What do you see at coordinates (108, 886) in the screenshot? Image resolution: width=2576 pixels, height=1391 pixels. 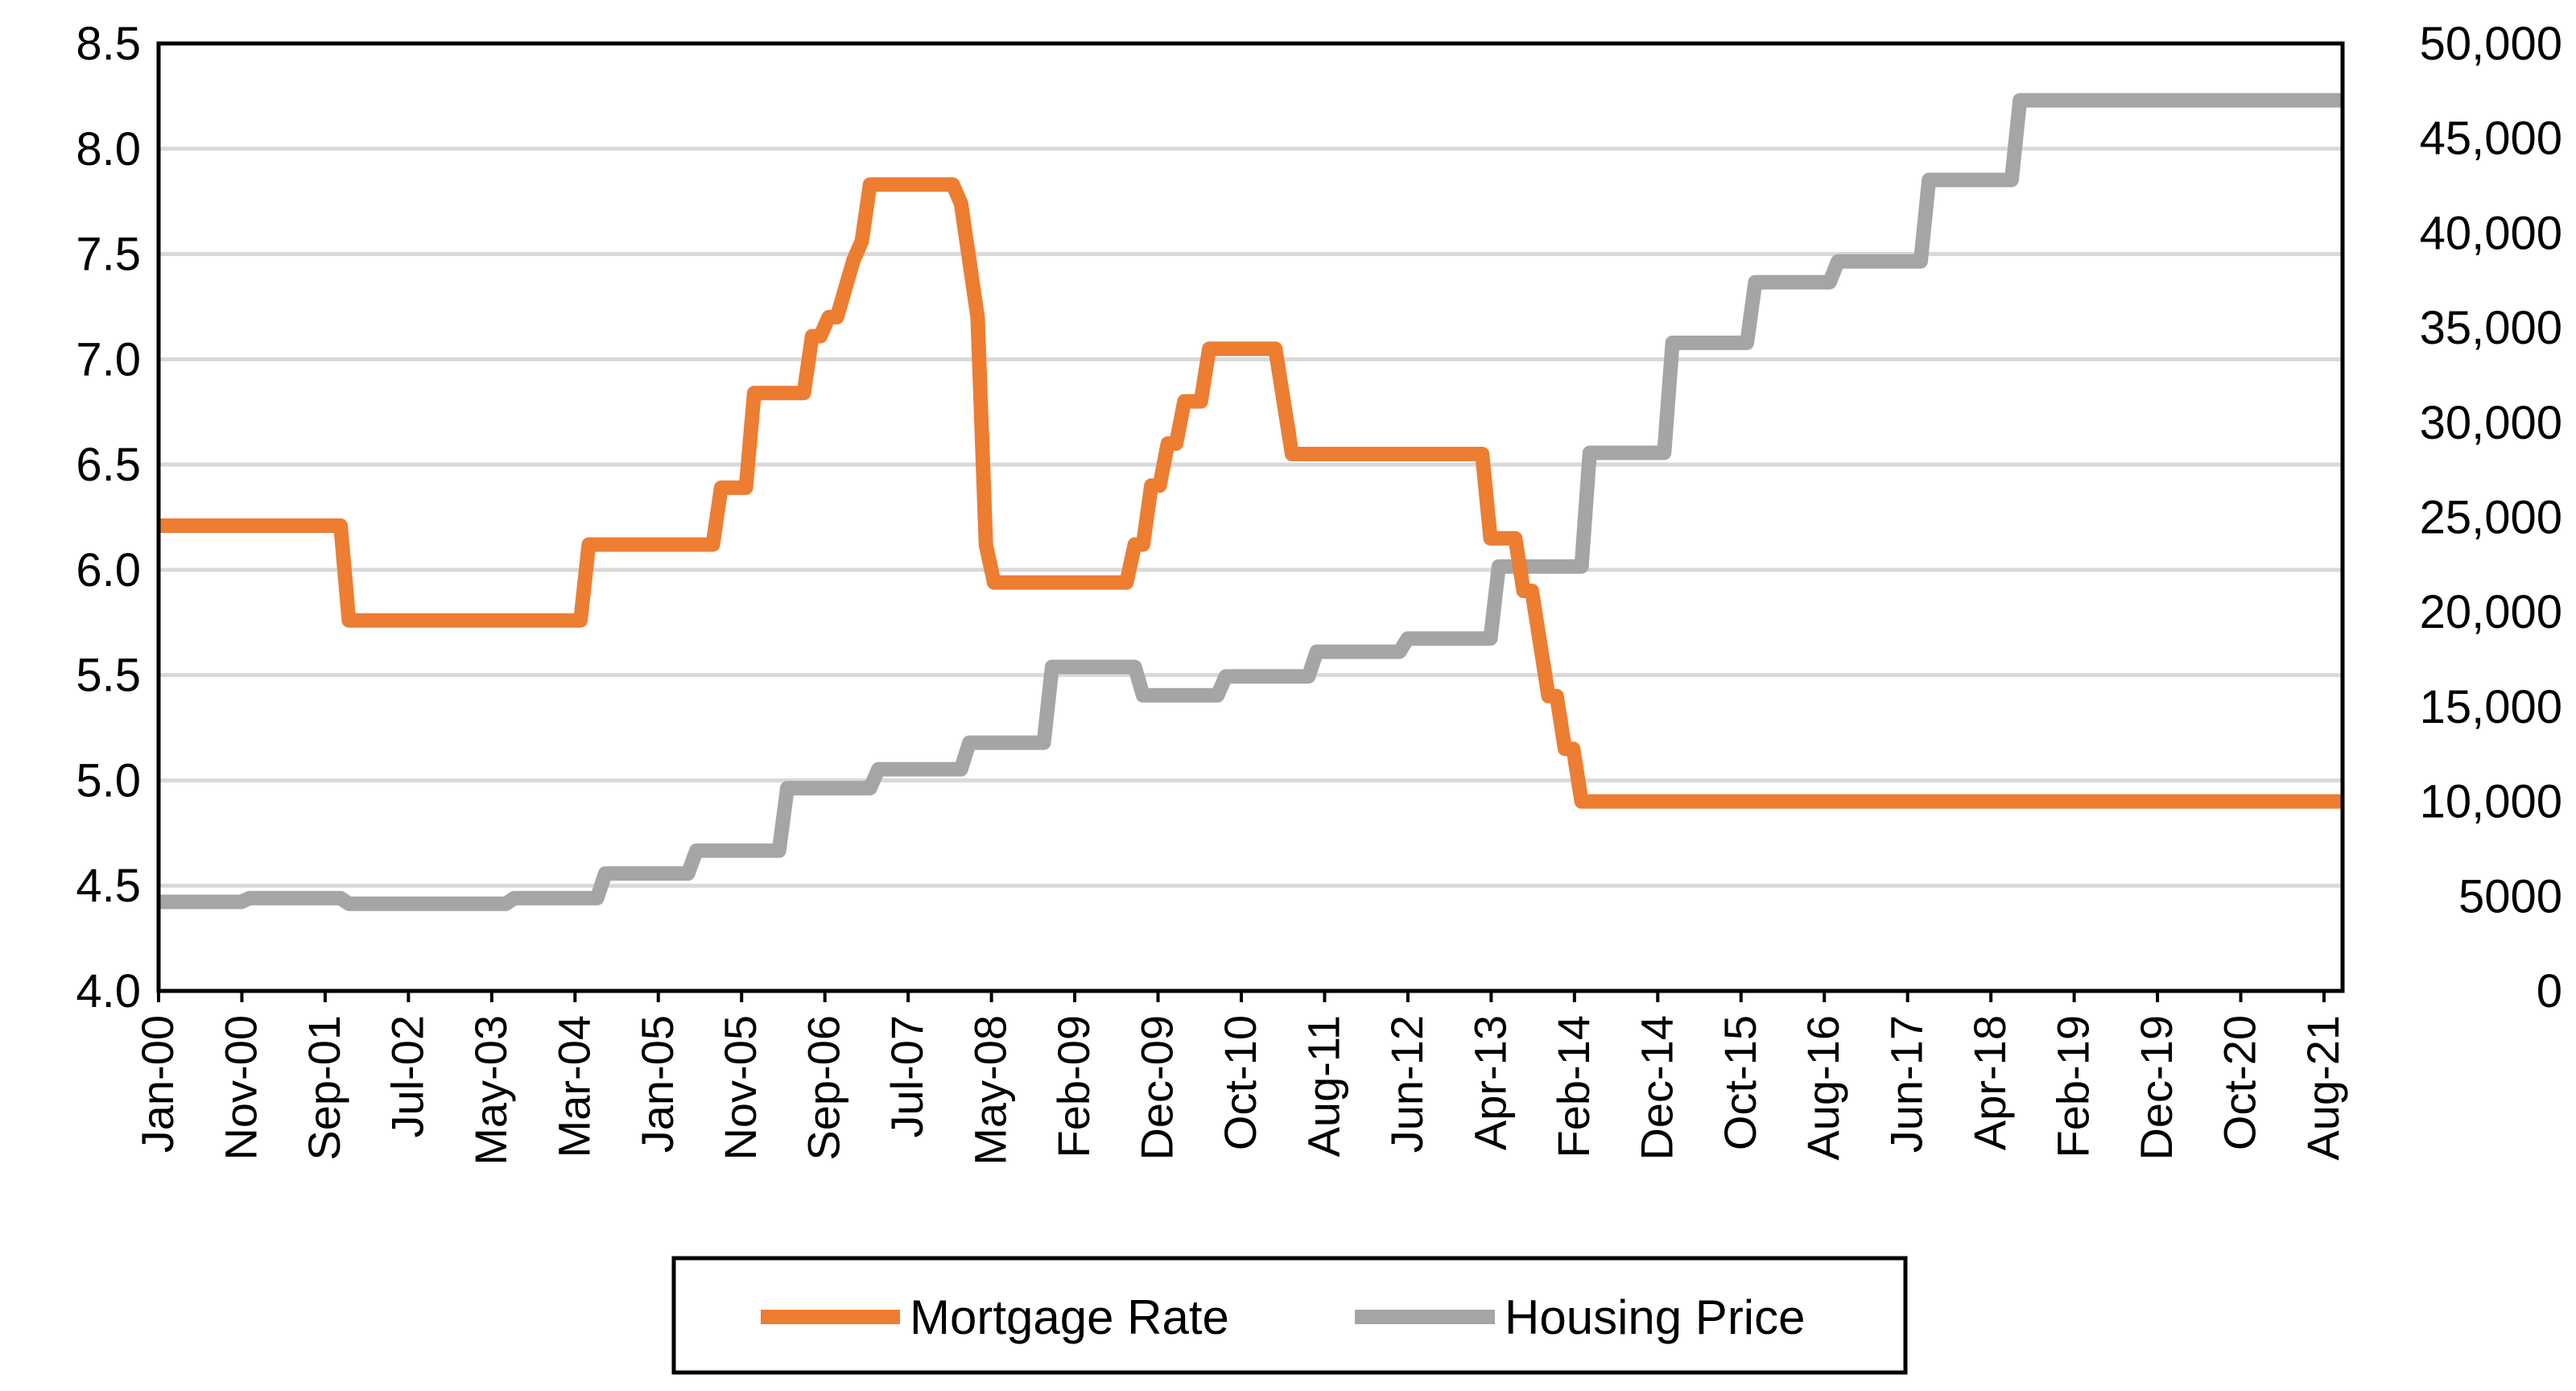 I see `y-tick-label: 4.5` at bounding box center [108, 886].